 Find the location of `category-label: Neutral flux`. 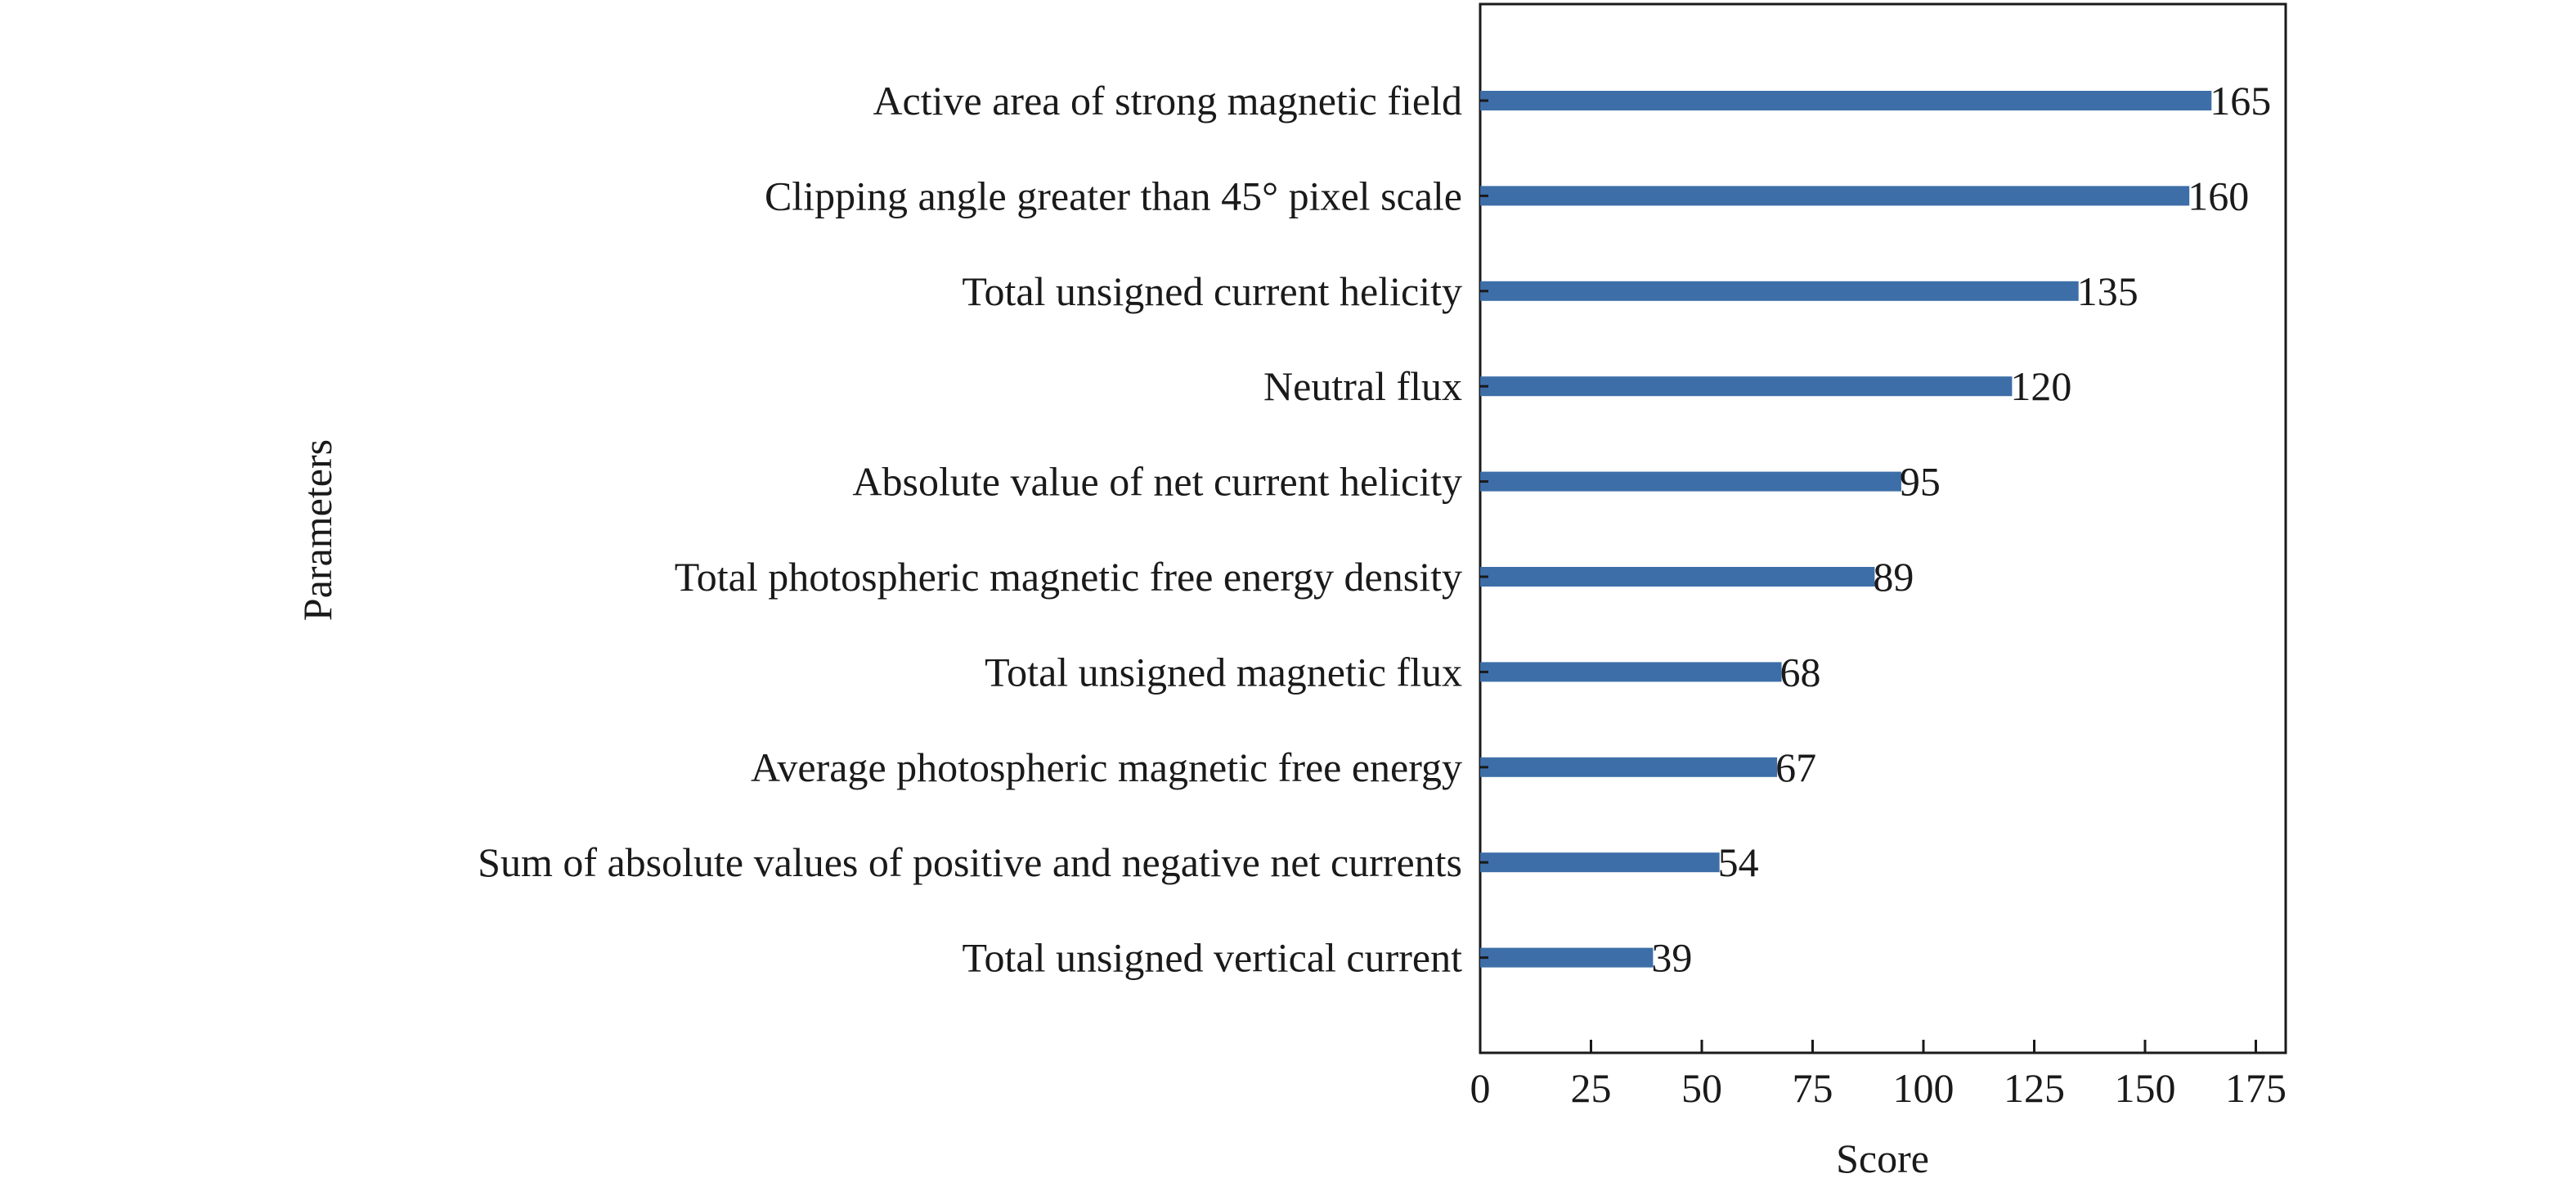

category-label: Neutral flux is located at coordinates (1362, 386).